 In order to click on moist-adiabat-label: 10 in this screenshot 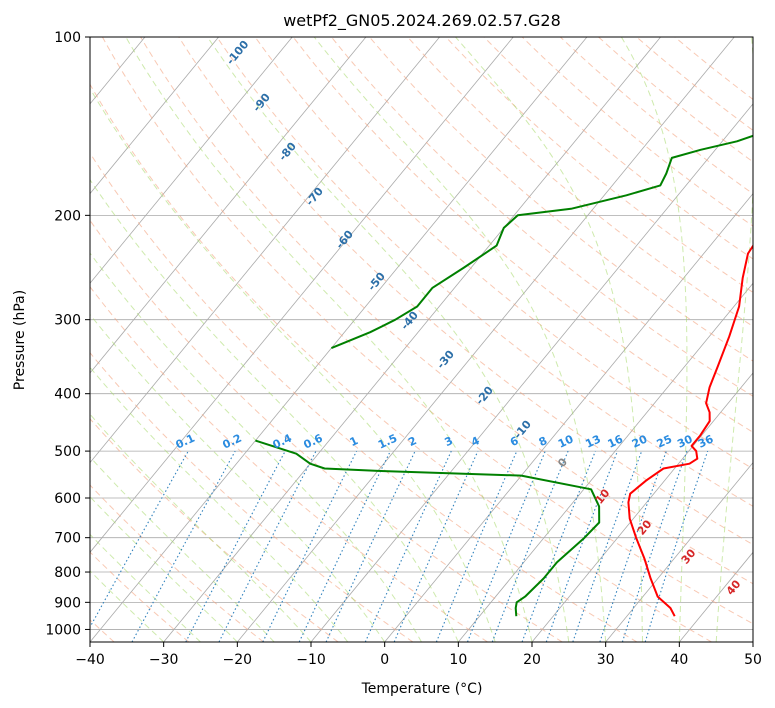, I will do `click(603, 496)`.